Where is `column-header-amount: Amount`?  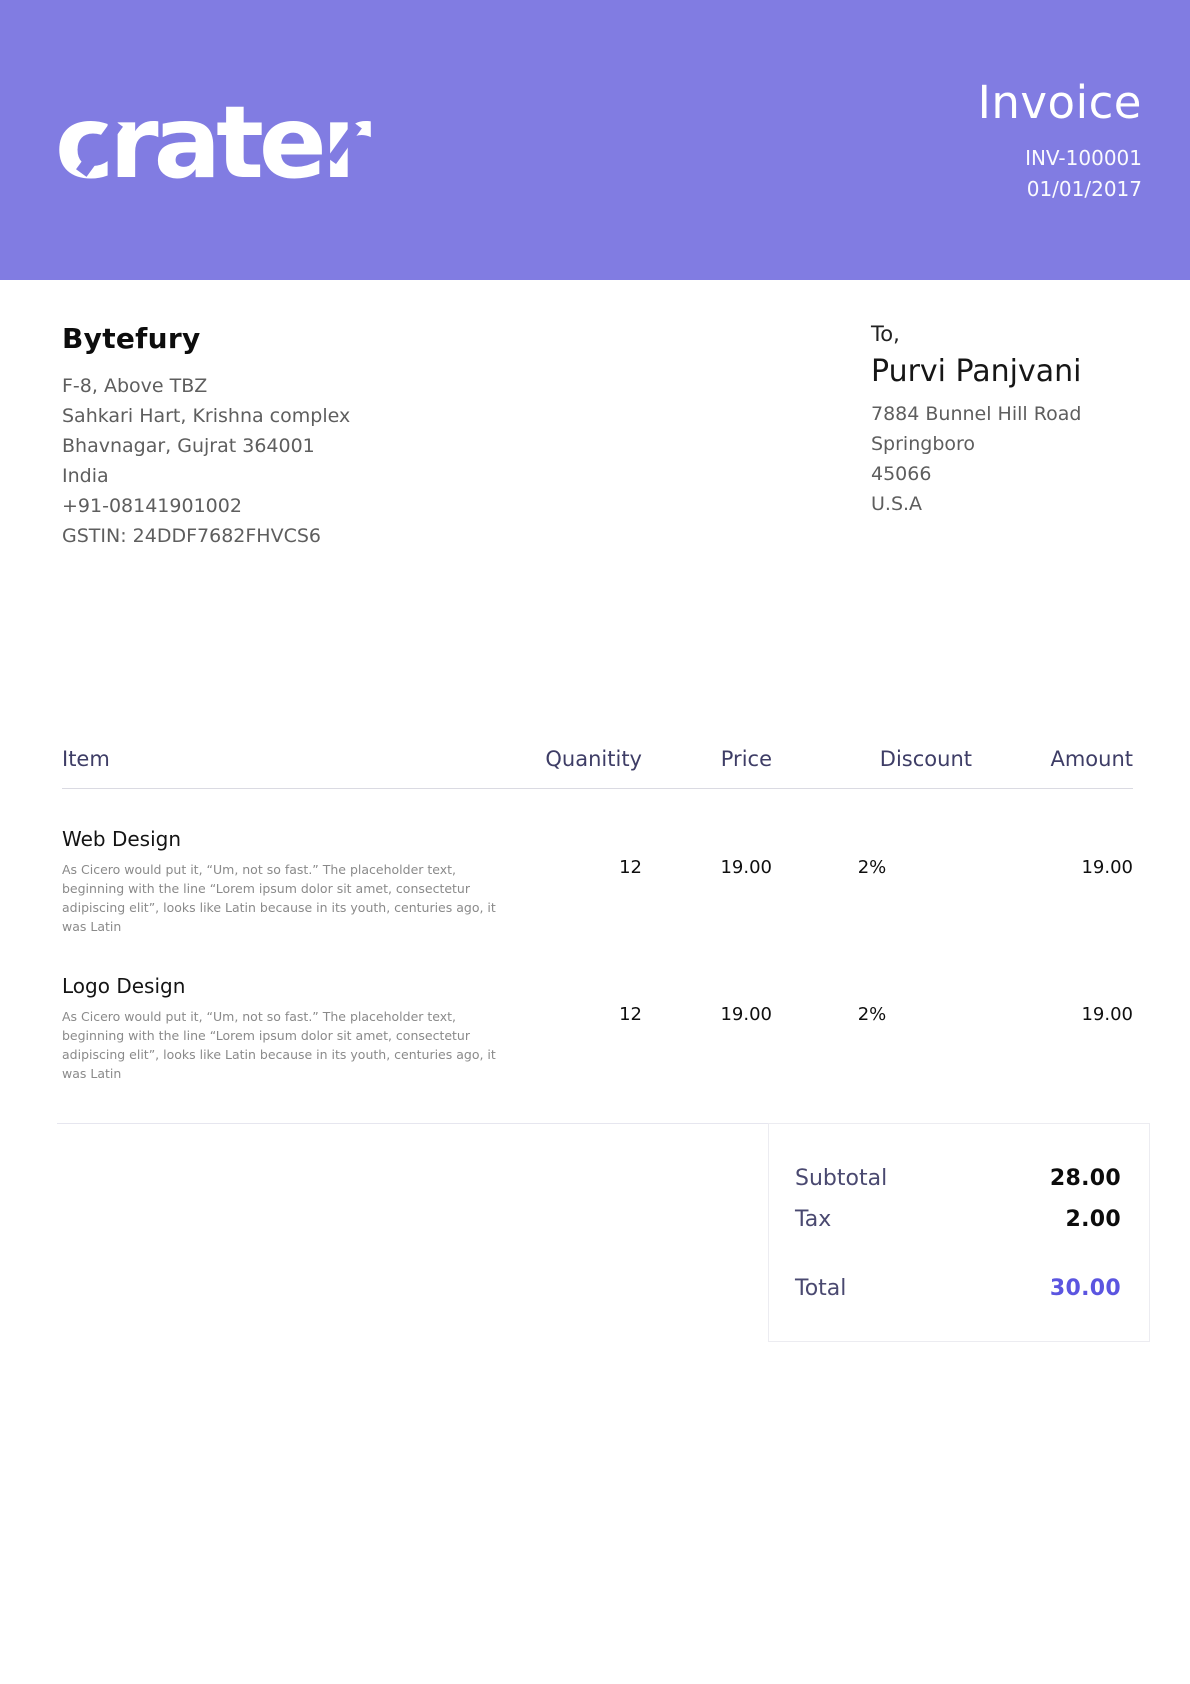
column-header-amount: Amount is located at coordinates (1091, 759).